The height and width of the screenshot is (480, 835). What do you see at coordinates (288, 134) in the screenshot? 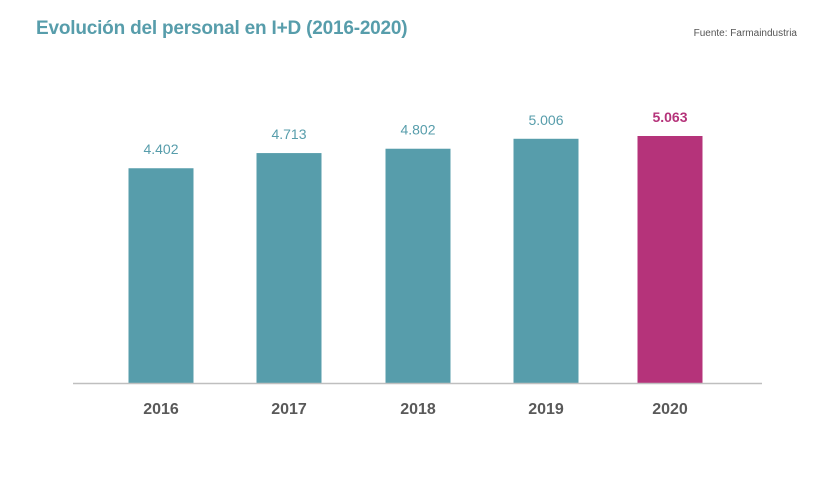
I see `data-label-2017: 4.713` at bounding box center [288, 134].